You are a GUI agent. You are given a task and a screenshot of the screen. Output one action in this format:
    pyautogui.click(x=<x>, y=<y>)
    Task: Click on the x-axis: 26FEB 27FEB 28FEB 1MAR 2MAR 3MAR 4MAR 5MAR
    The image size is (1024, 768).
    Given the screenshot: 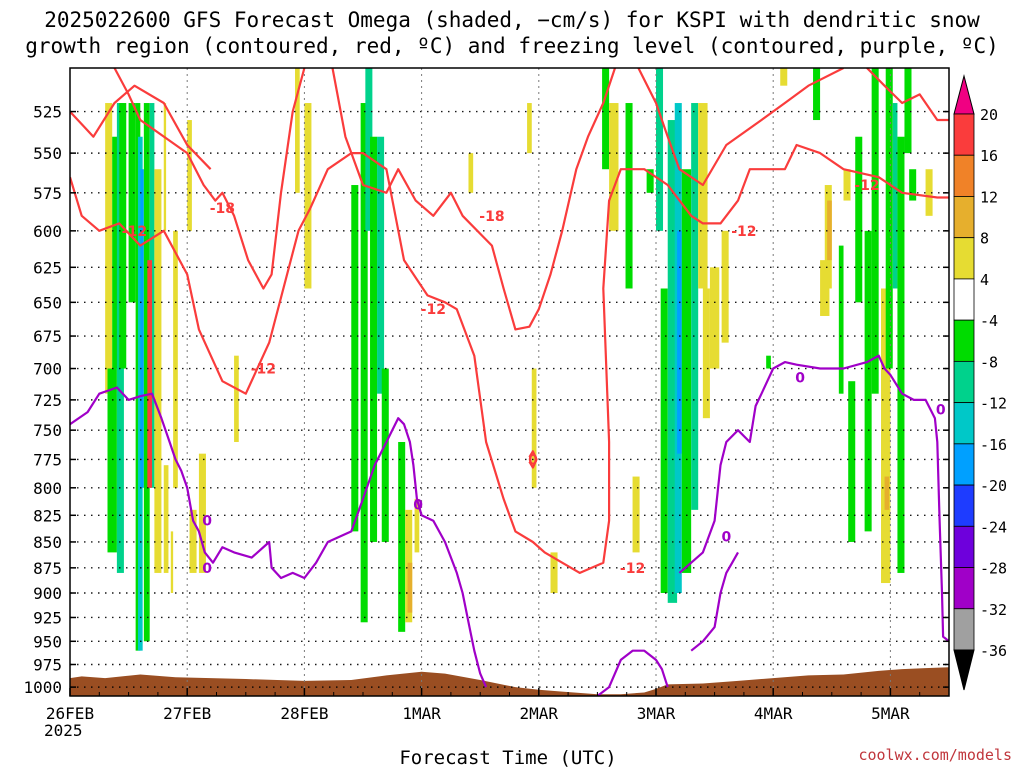 What is the action you would take?
    pyautogui.click(x=483, y=705)
    